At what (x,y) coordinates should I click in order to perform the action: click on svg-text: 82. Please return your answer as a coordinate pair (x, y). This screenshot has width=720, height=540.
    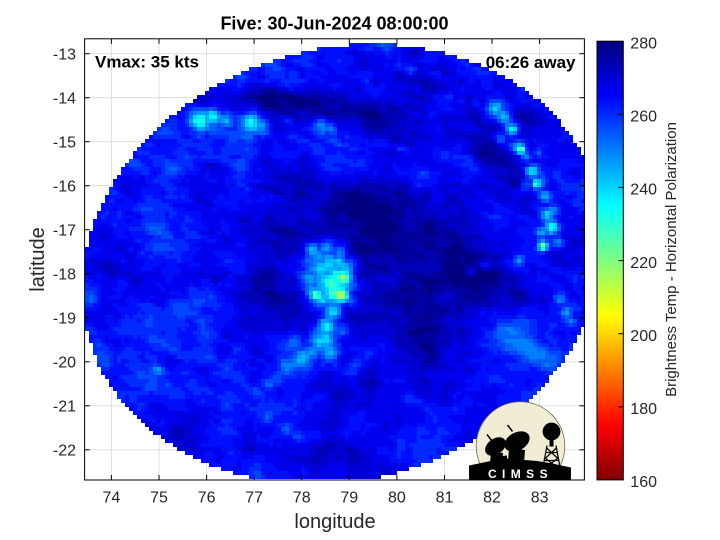
    Looking at the image, I should click on (492, 498).